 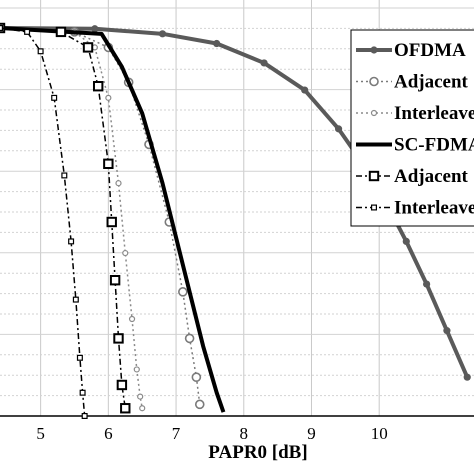 I want to click on legend-box, so click(x=412, y=128).